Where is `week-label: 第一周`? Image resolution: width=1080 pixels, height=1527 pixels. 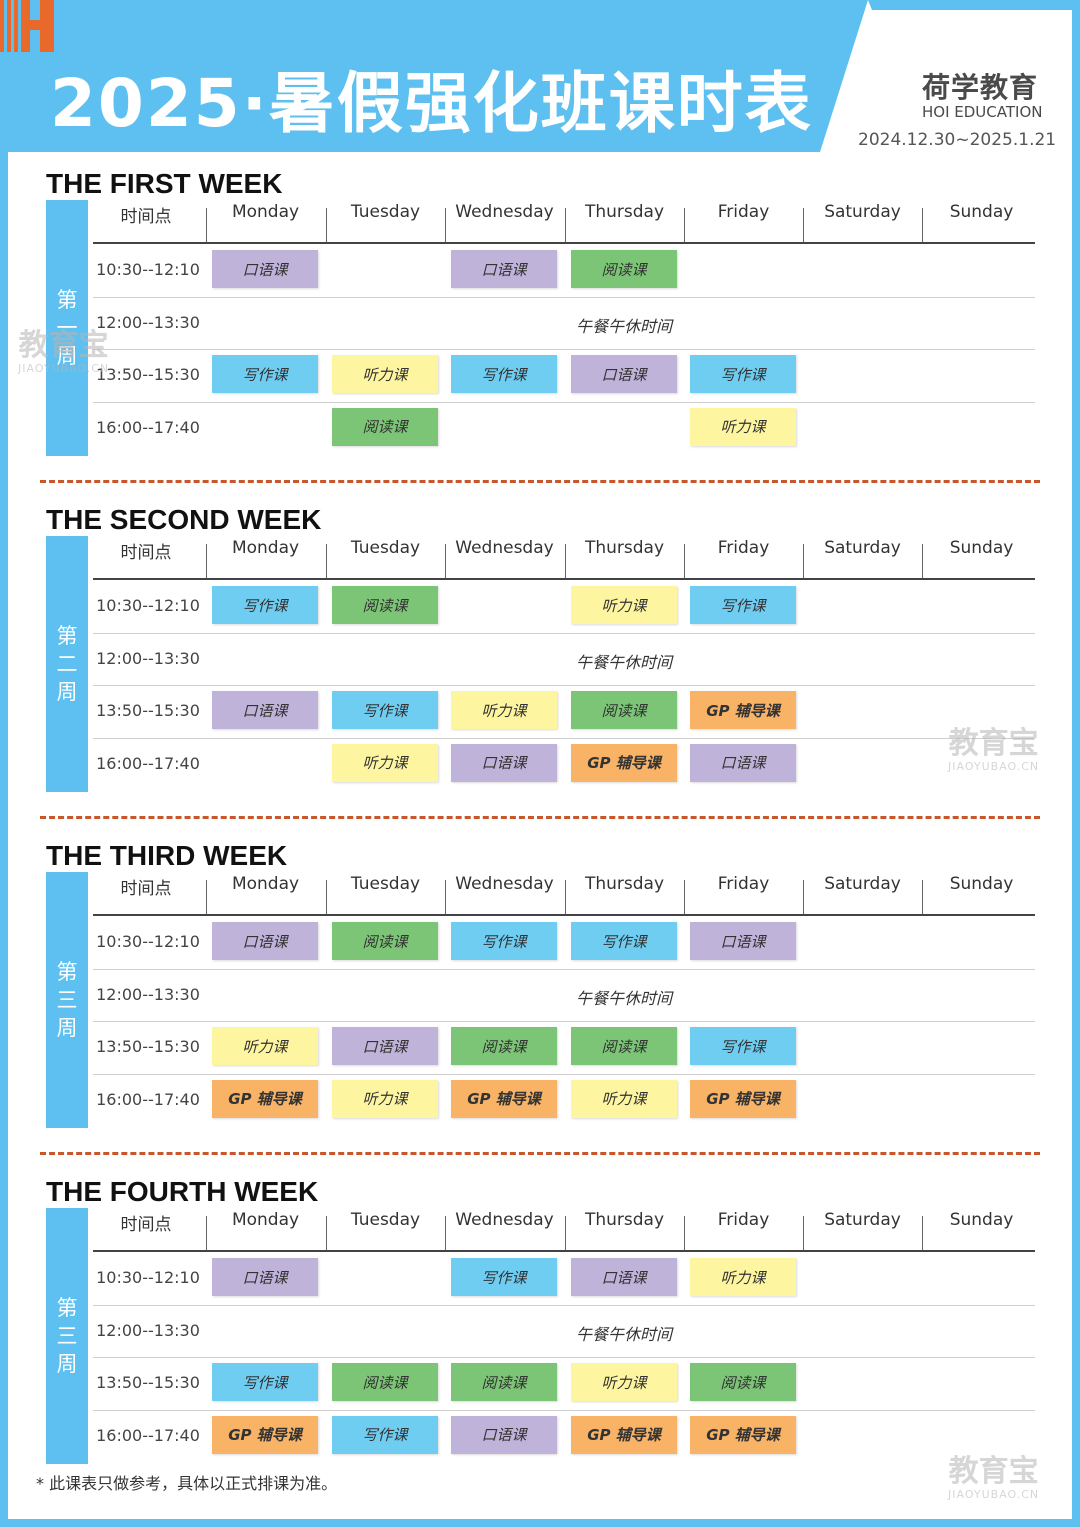 week-label: 第一周 is located at coordinates (67, 328).